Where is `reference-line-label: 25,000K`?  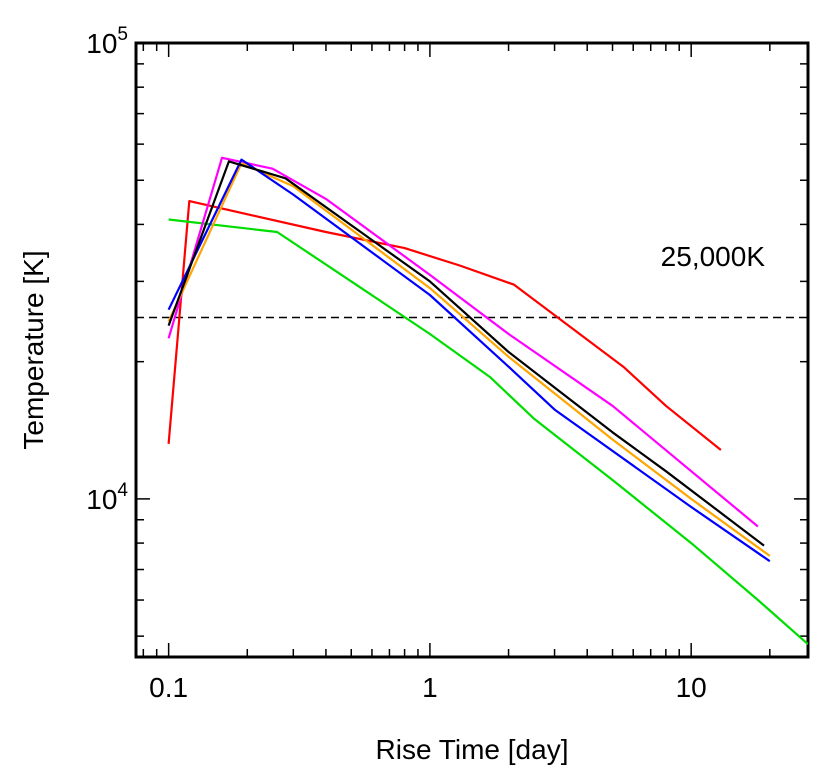 reference-line-label: 25,000K is located at coordinates (713, 256).